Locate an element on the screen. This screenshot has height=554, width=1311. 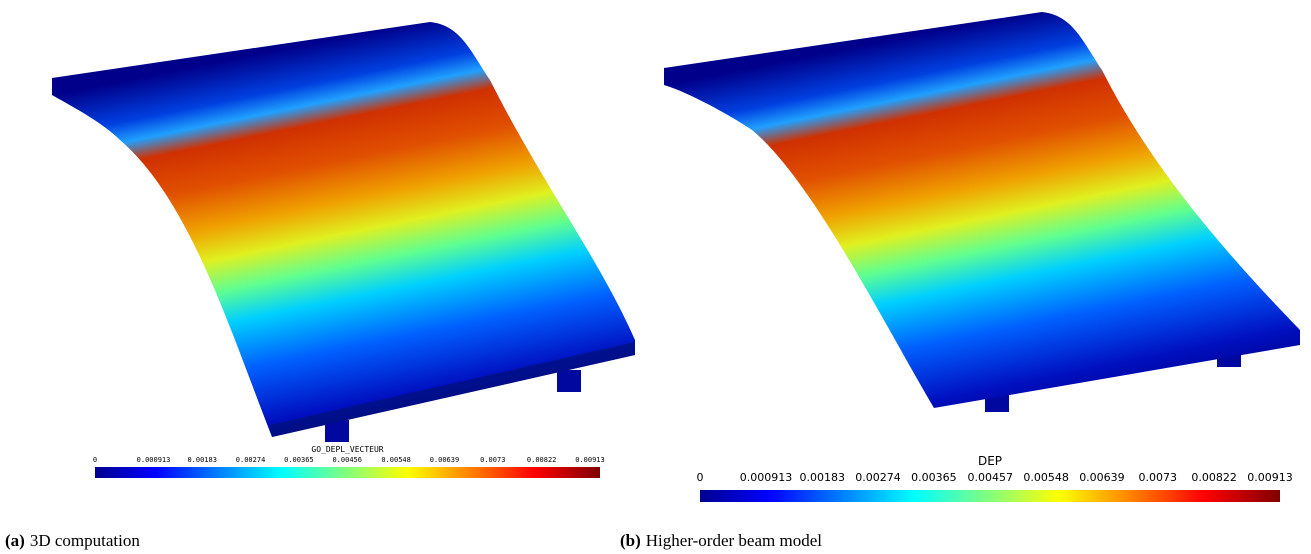
caption-label: (b) is located at coordinates (630, 540).